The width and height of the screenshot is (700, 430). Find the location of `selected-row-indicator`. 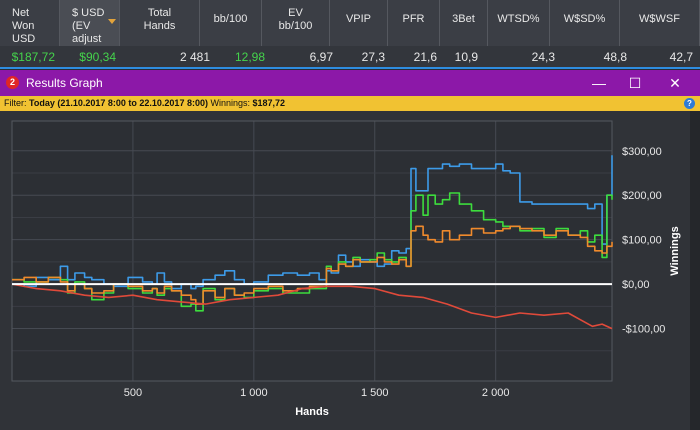

selected-row-indicator is located at coordinates (350, 68).